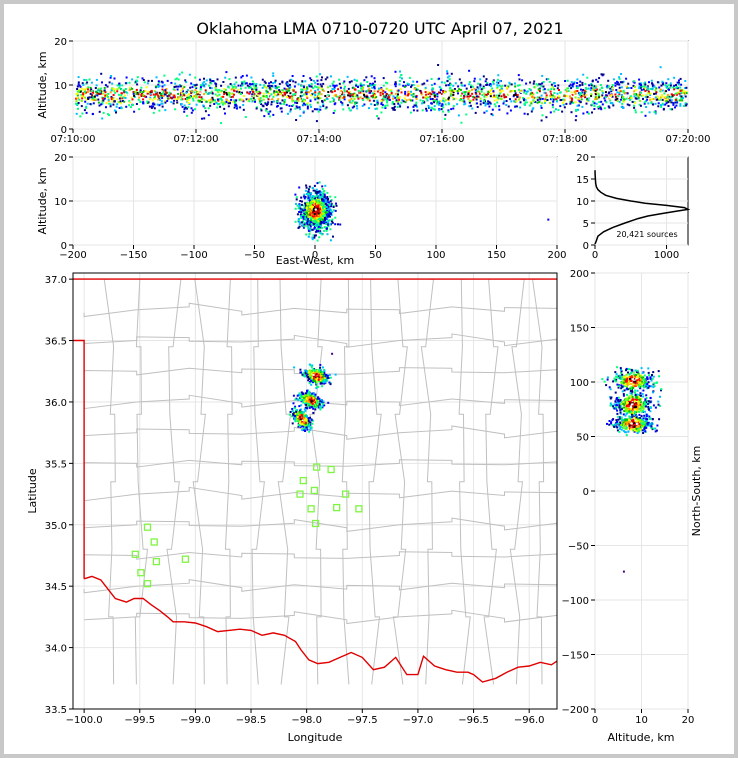  What do you see at coordinates (359, 509) in the screenshot?
I see `lma-station-marker` at bounding box center [359, 509].